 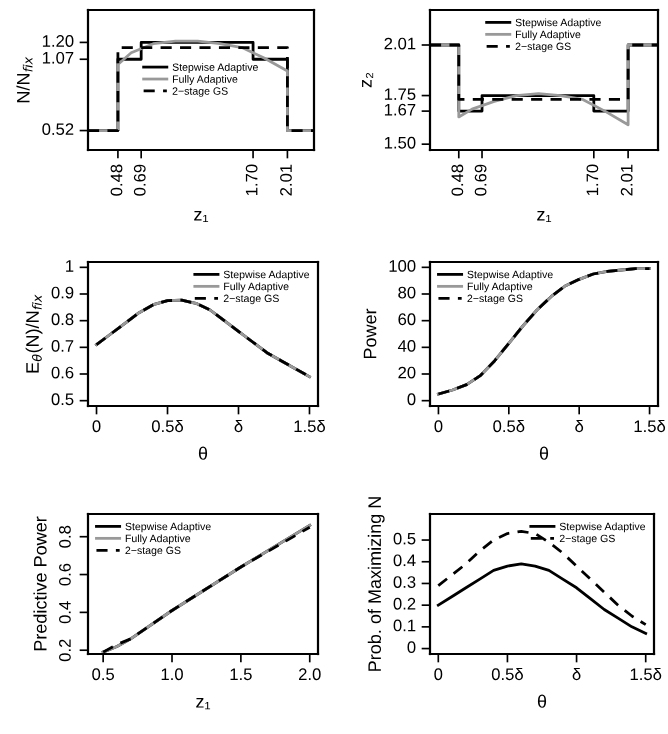 What do you see at coordinates (407, 372) in the screenshot?
I see `y-tick-label: 20` at bounding box center [407, 372].